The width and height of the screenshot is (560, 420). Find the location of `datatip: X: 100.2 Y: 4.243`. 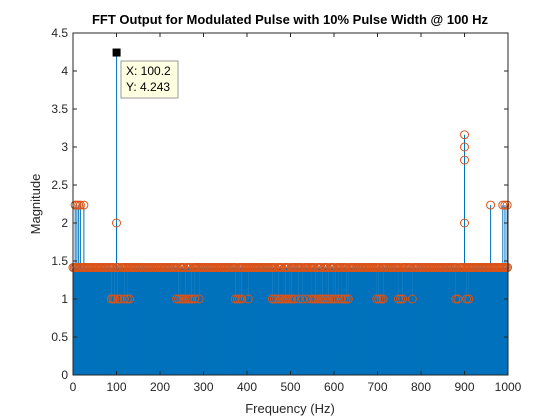

datatip: X: 100.2 Y: 4.243 is located at coordinates (145, 73).